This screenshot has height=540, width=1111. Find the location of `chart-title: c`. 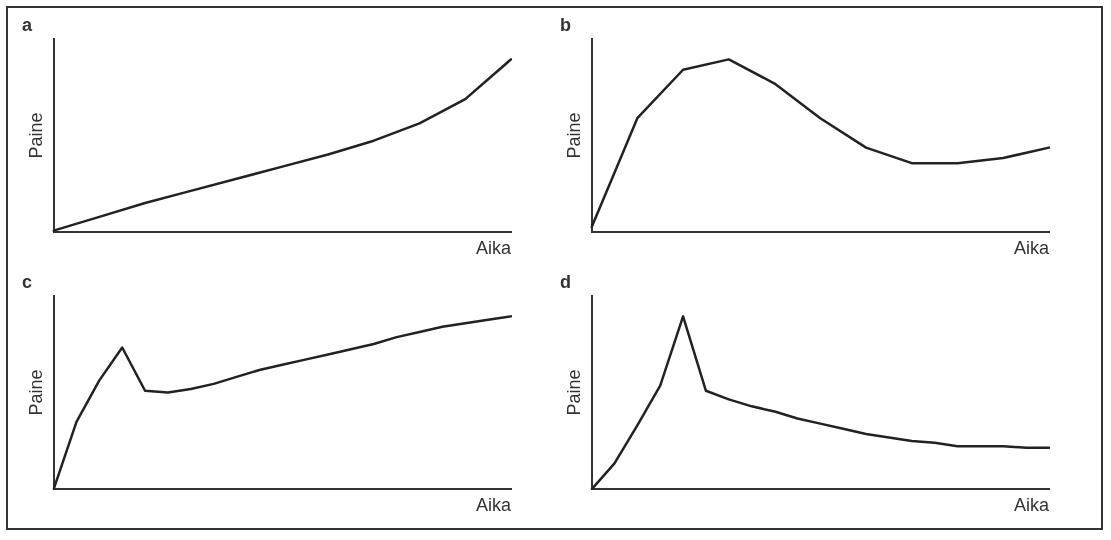

chart-title: c is located at coordinates (27, 281).